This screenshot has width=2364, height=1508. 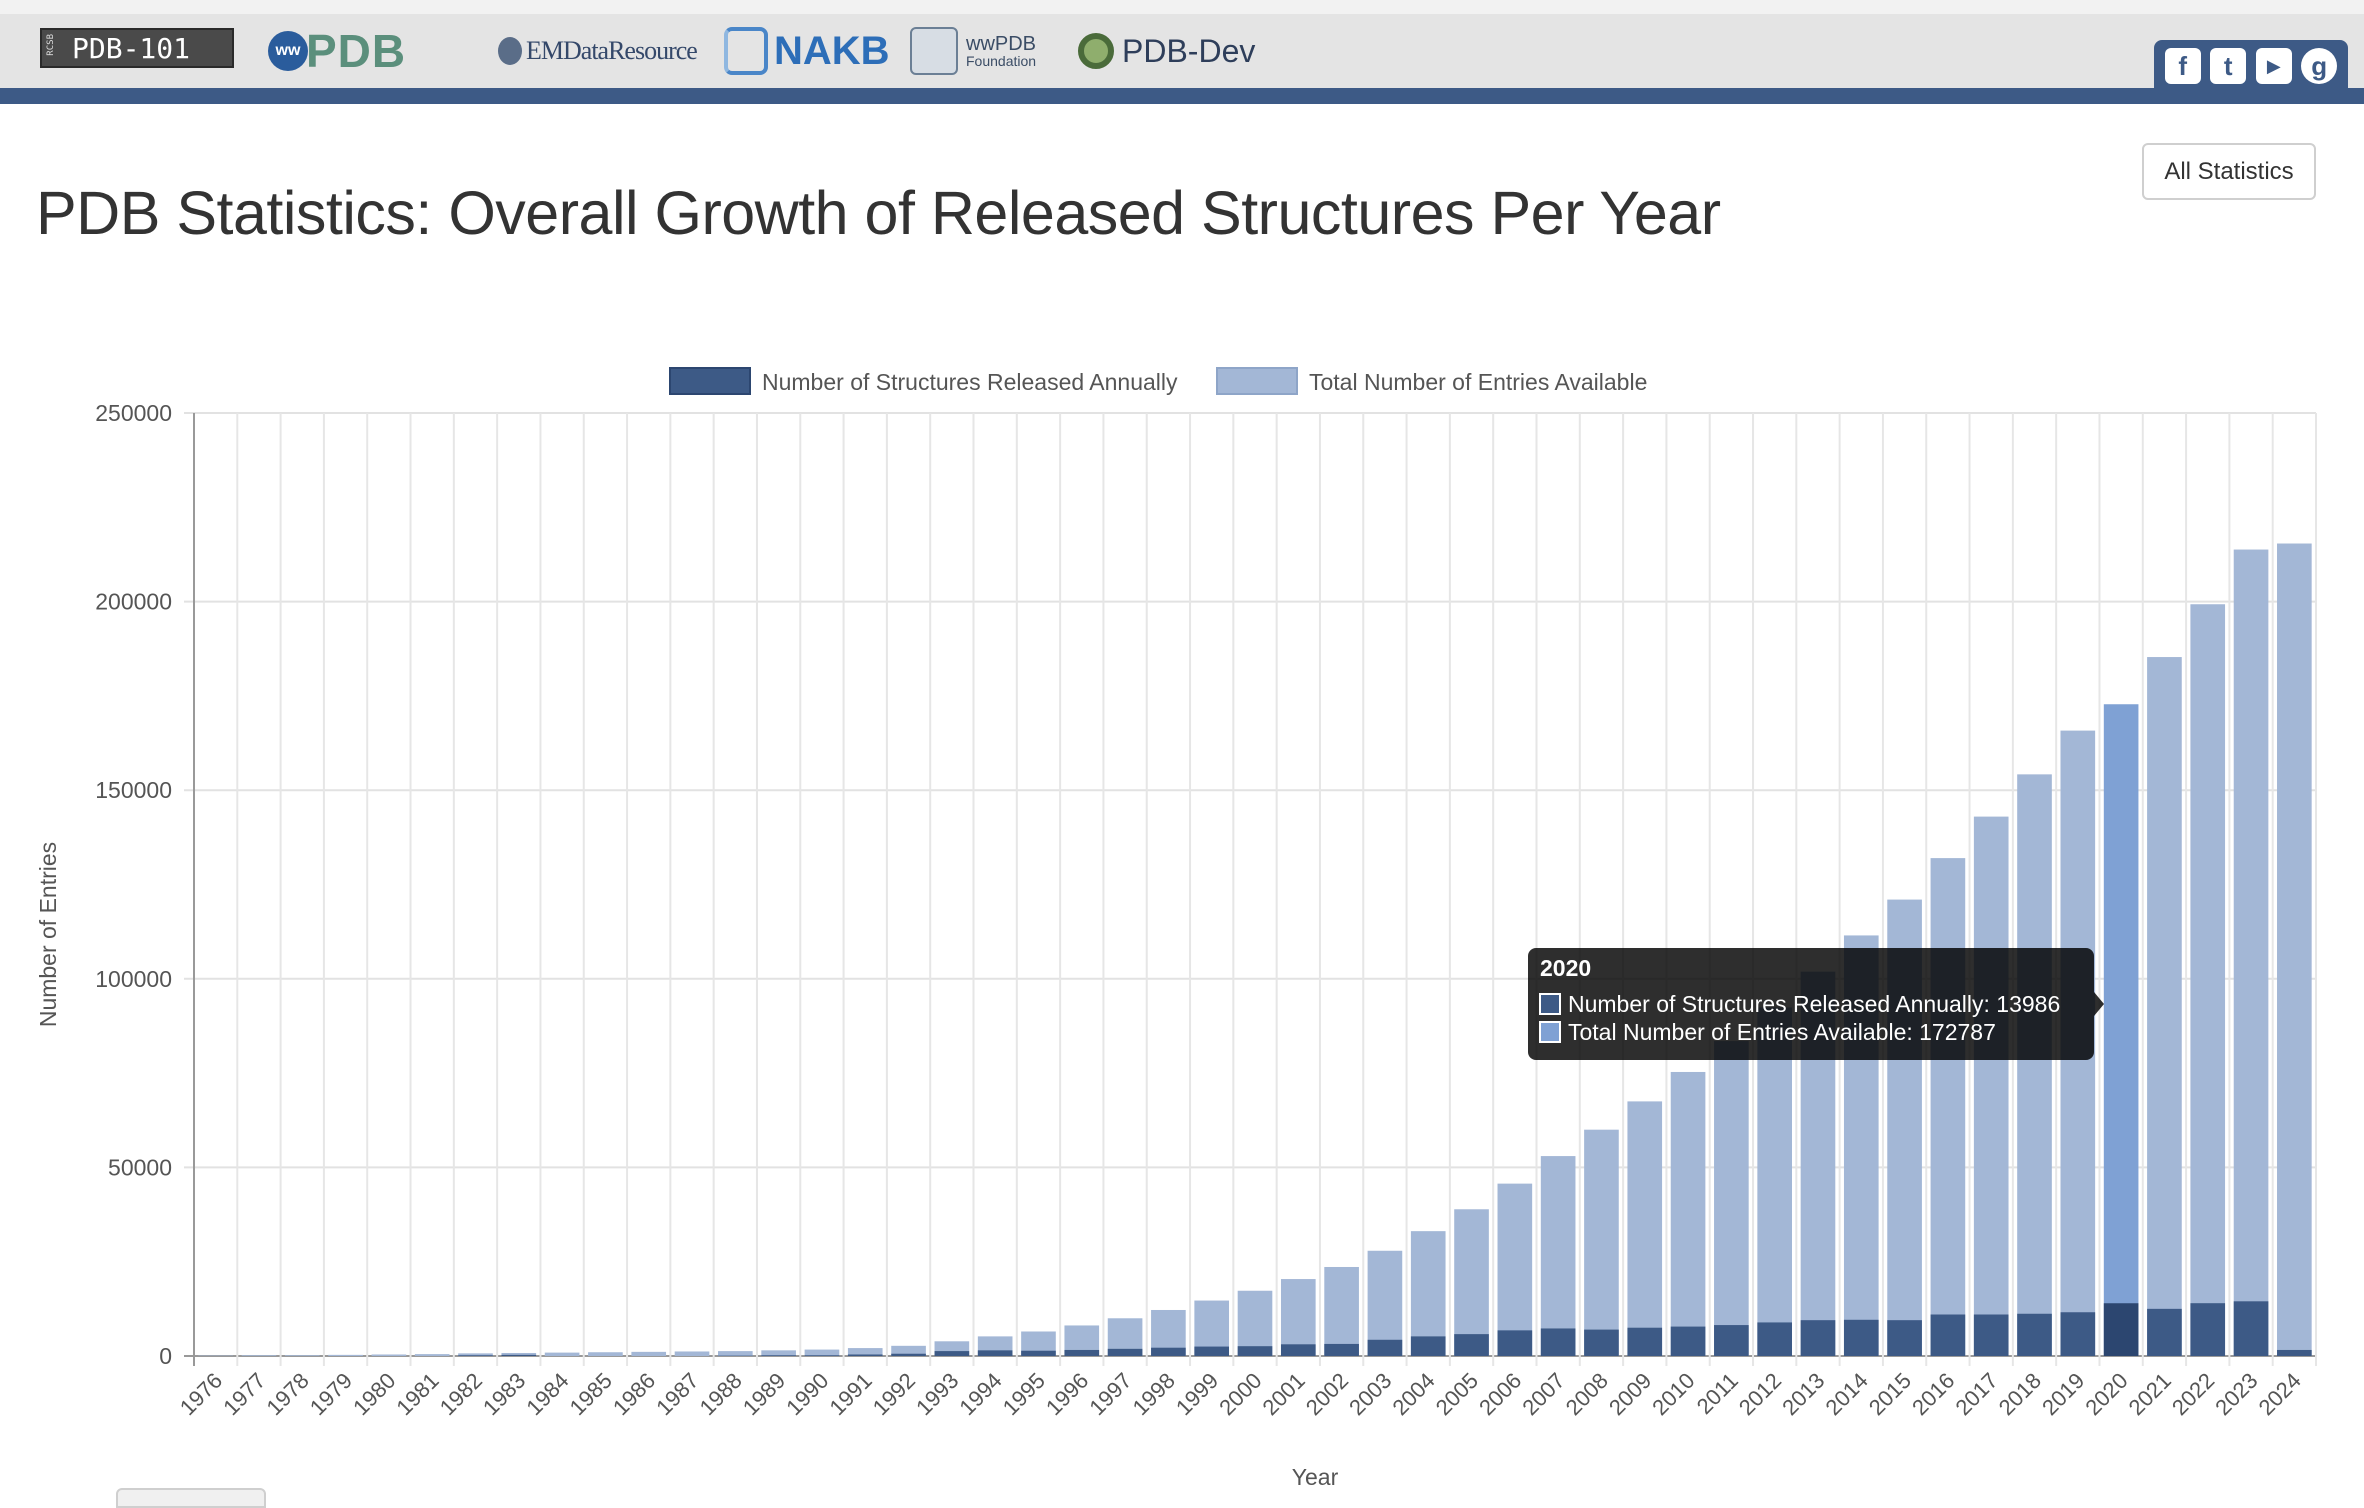 I want to click on x-tick-label: 1981, so click(x=417, y=1394).